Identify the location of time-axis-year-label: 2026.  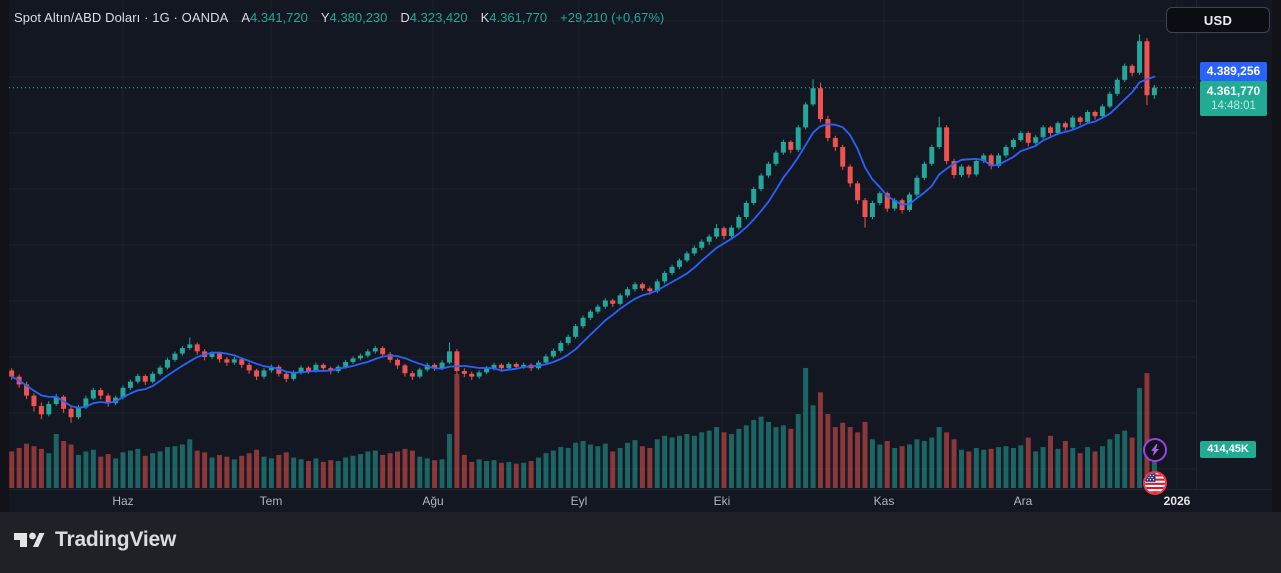
(1177, 501).